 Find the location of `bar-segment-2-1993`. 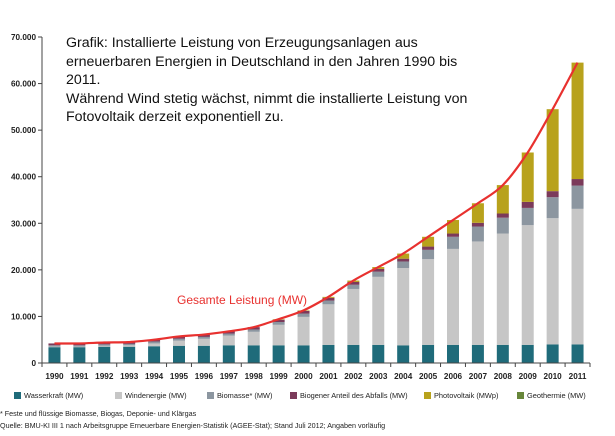

bar-segment-2-1993 is located at coordinates (129, 346).